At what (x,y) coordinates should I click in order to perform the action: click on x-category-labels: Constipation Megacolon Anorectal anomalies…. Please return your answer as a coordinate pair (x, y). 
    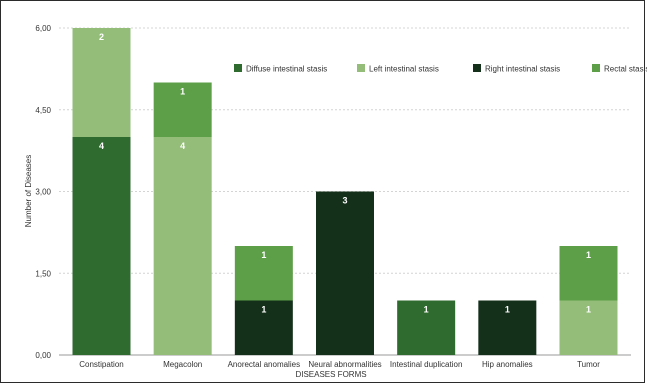
    Looking at the image, I should click on (339, 364).